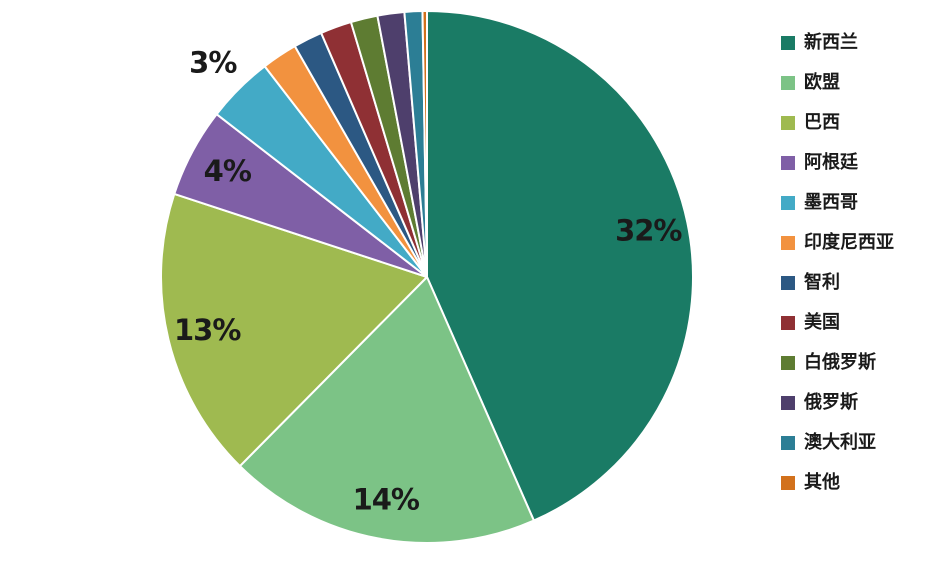  What do you see at coordinates (207, 330) in the screenshot?
I see `slice-label-巴西: 13%` at bounding box center [207, 330].